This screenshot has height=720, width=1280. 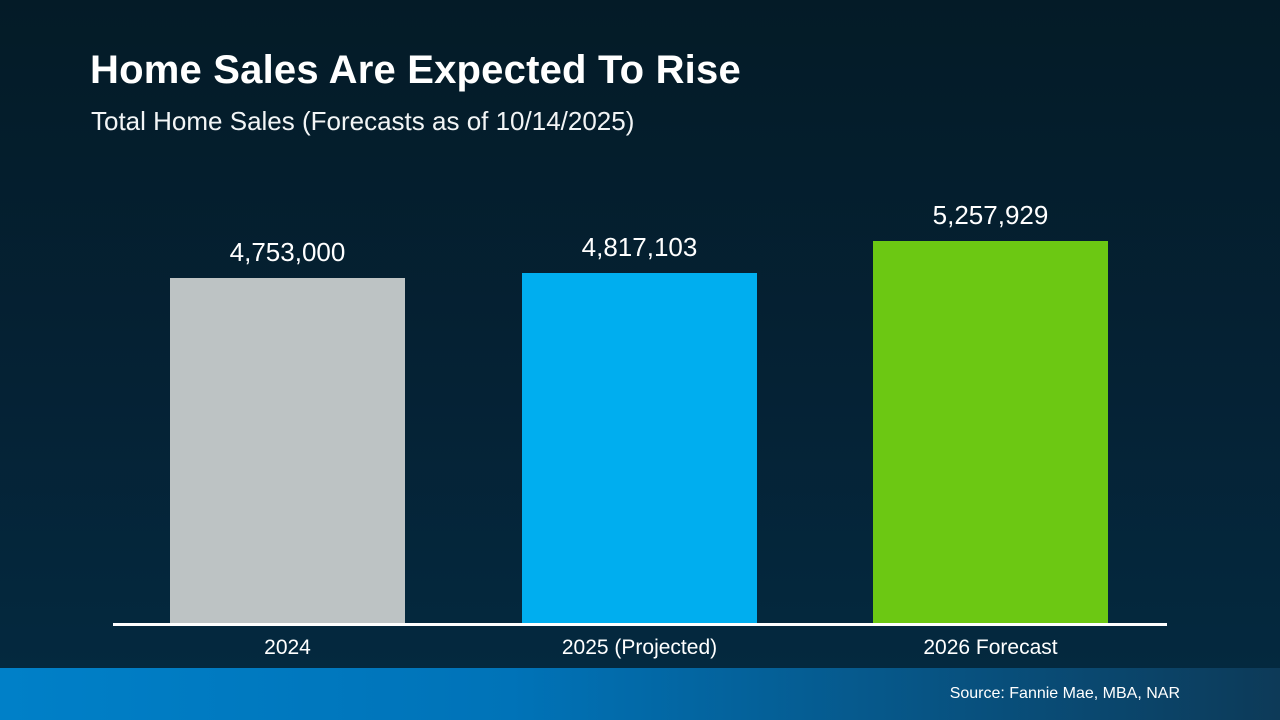 I want to click on bar-group-2024: 4,753,000, so click(x=287, y=428).